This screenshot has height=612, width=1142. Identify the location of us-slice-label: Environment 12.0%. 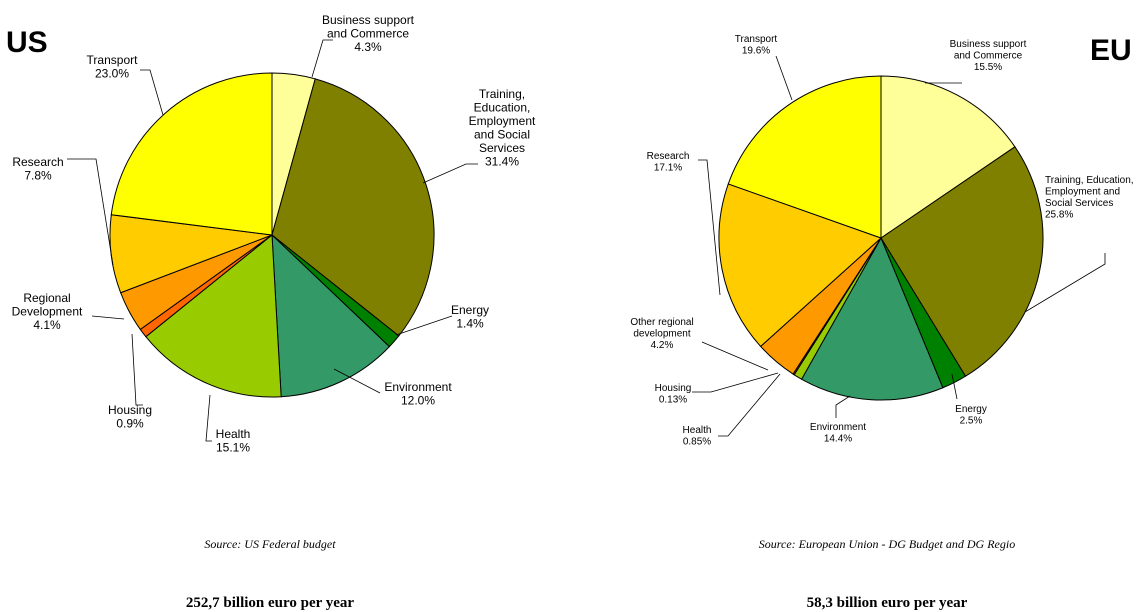
(418, 394).